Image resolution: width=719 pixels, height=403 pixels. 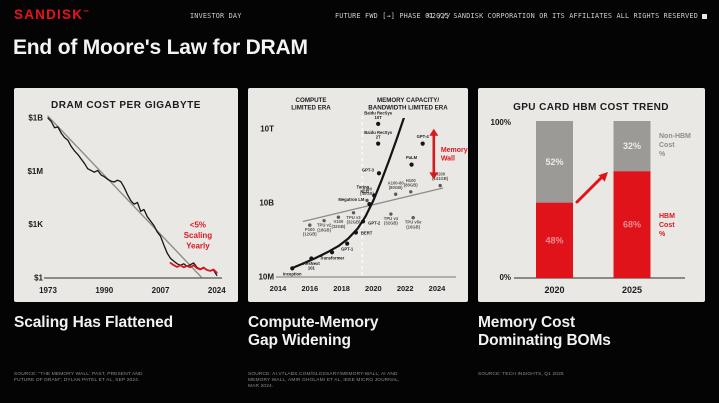 What do you see at coordinates (367, 233) in the screenshot?
I see `model-point-label: BERT` at bounding box center [367, 233].